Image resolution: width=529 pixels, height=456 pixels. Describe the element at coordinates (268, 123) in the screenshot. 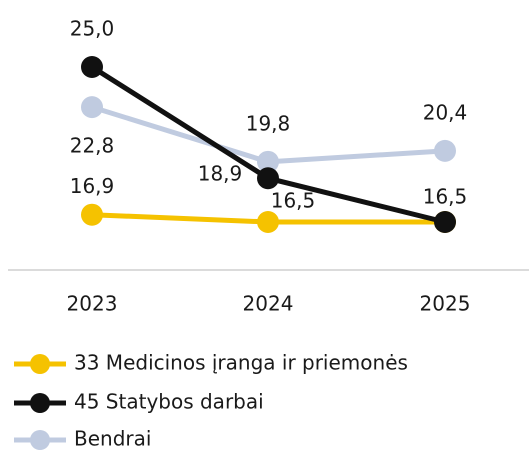

I see `data-label: 19,8` at that location.